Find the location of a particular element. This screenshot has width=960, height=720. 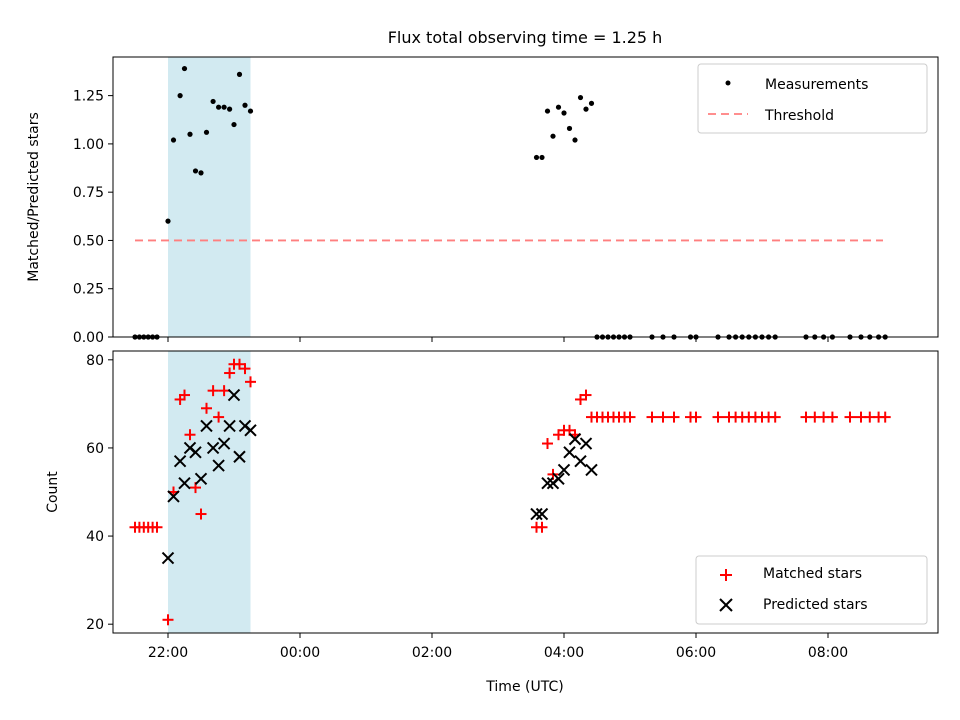

x-tick-label: 02:00 is located at coordinates (432, 653).